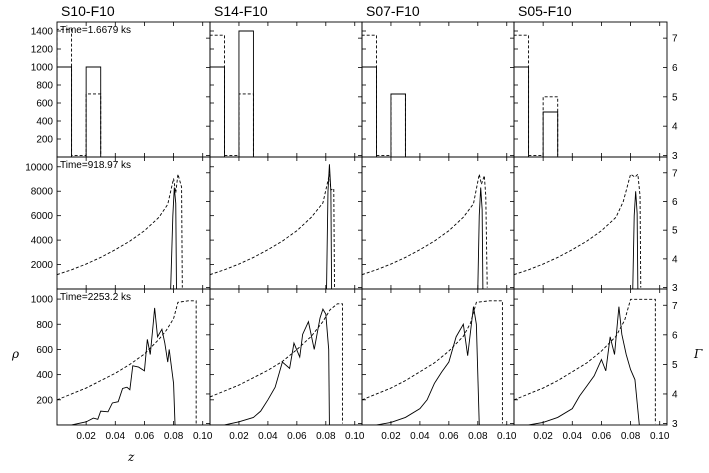  Describe the element at coordinates (545, 11) in the screenshot. I see `column-title-s05-f10: S05-F10` at that location.